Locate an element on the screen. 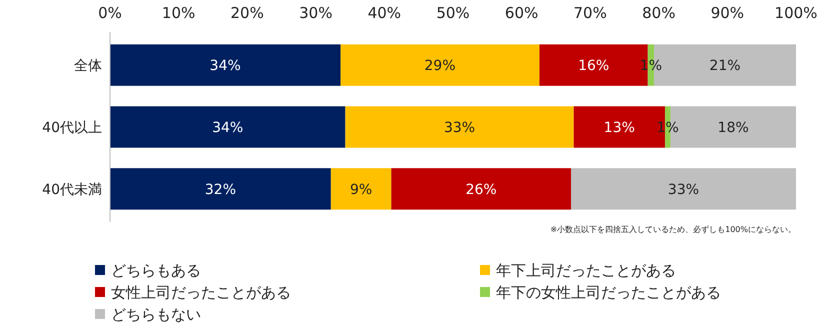 Image resolution: width=840 pixels, height=331 pixels. text: ※小数点以下を四捨五入しているため、必ずしも100%にならない。 is located at coordinates (673, 229).